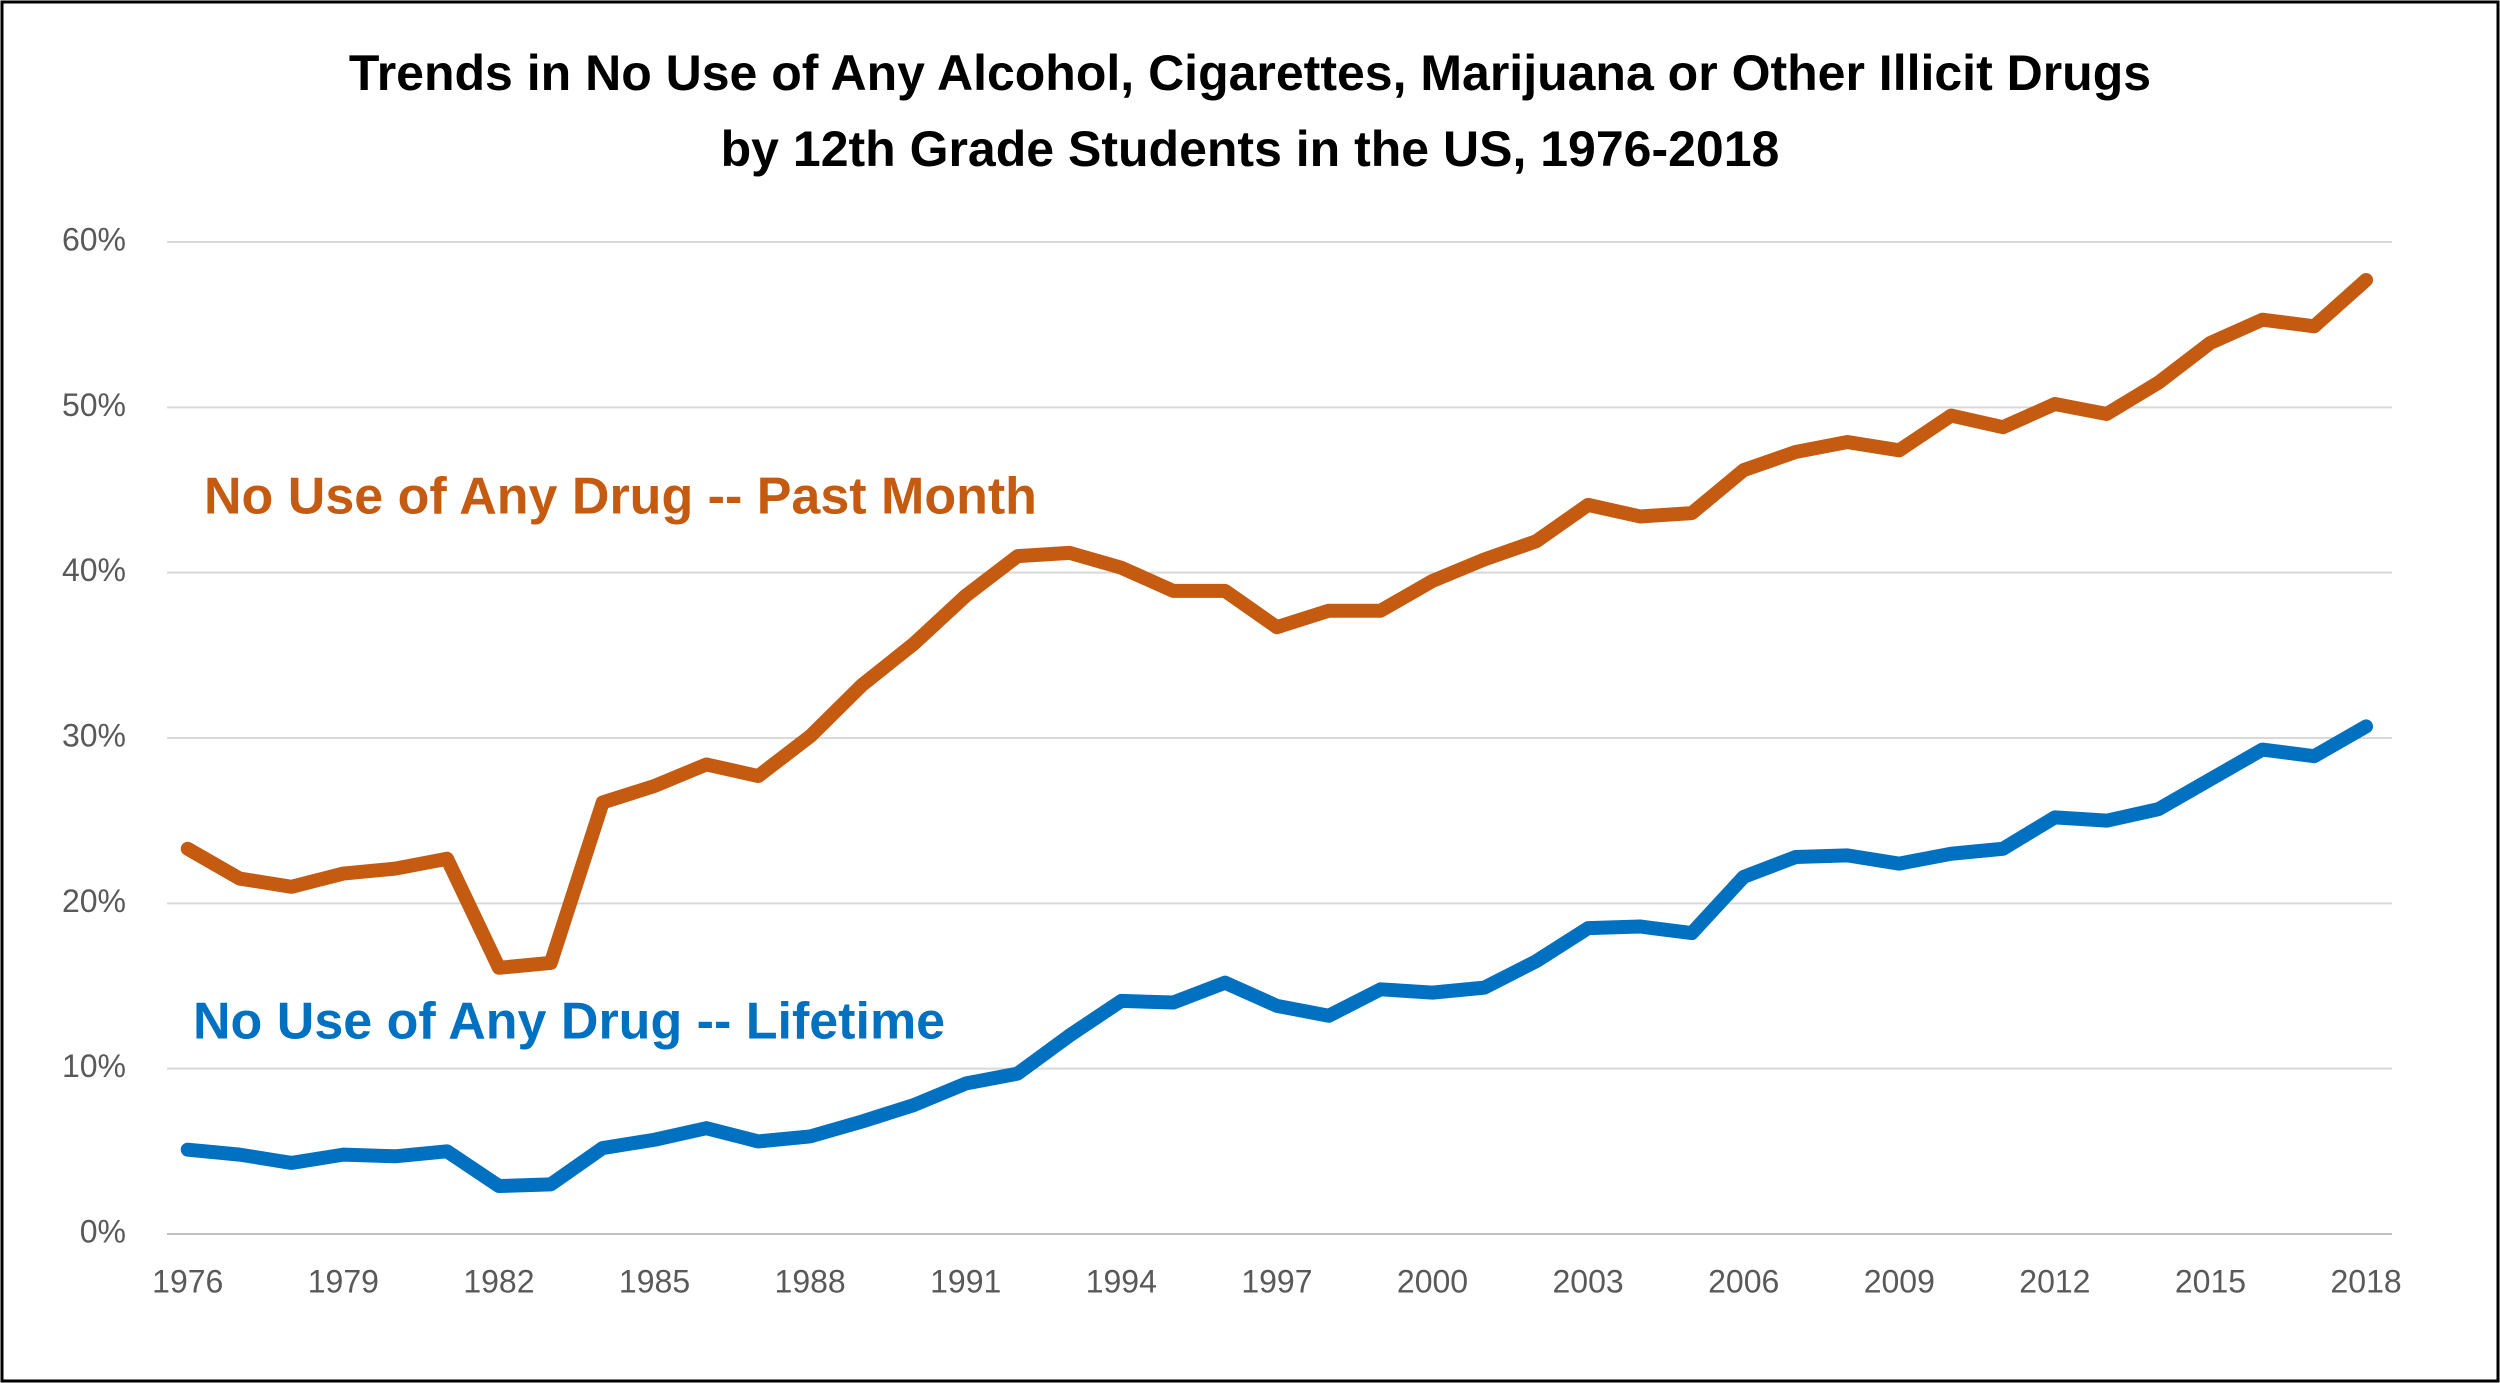  What do you see at coordinates (94, 901) in the screenshot?
I see `y-tick-label: 20%` at bounding box center [94, 901].